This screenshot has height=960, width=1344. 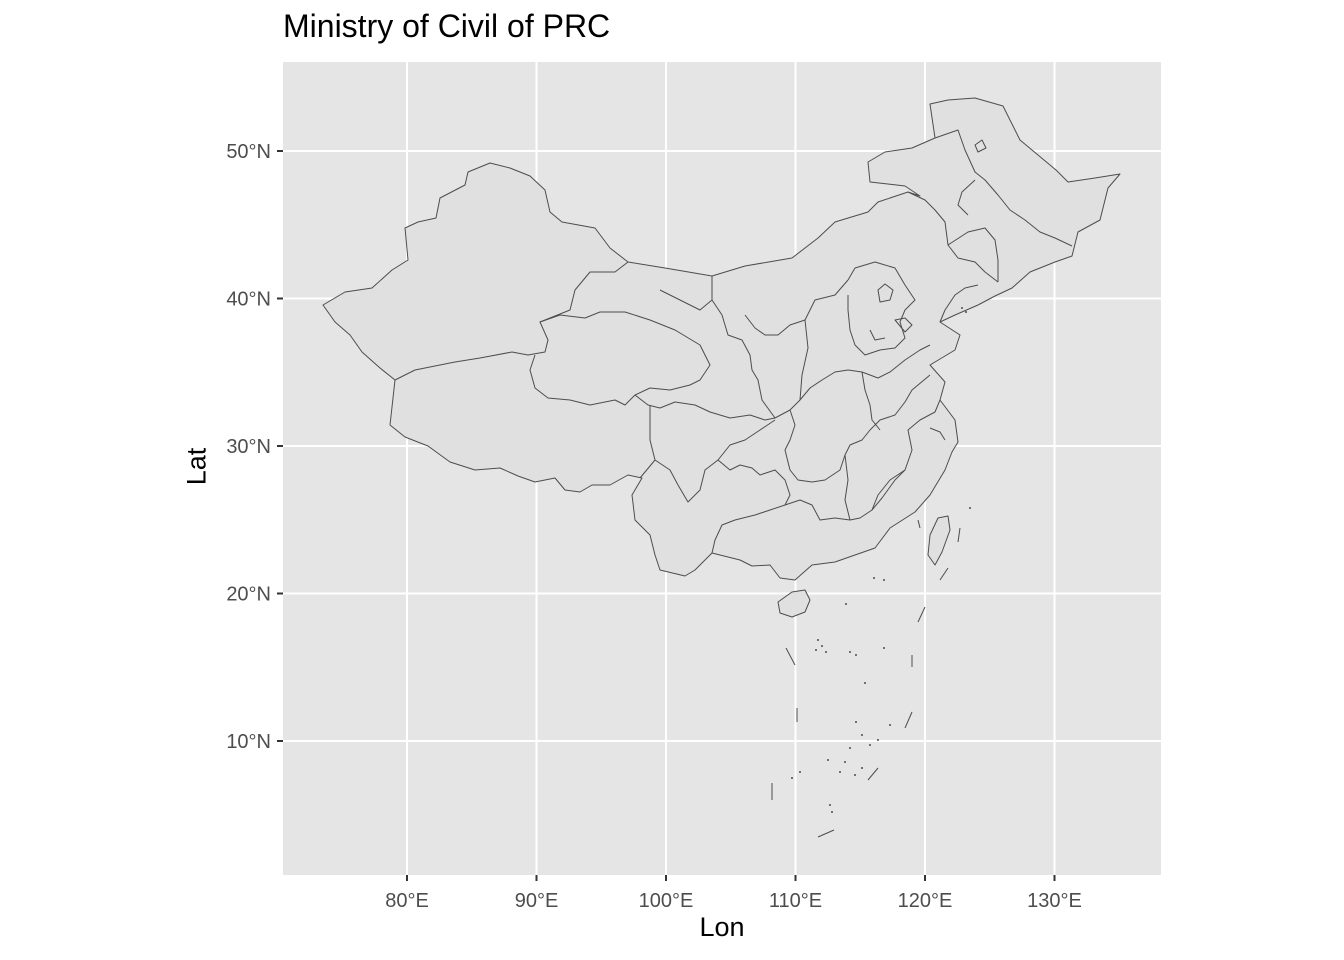 I want to click on y-tick-label: 30°N, so click(x=248, y=447).